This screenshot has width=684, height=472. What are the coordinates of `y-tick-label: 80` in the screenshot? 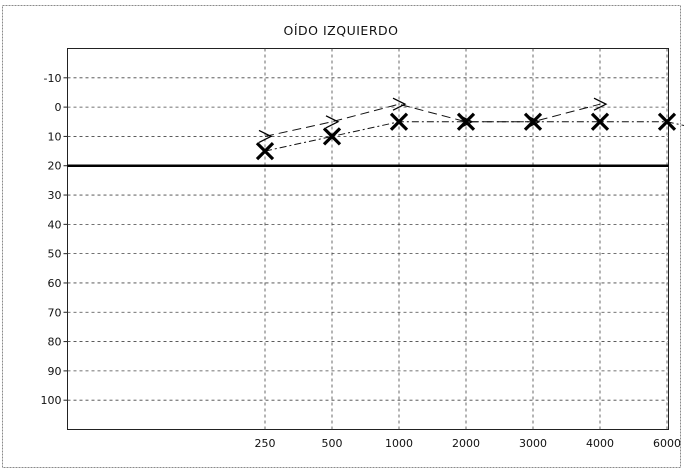 It's located at (55, 342).